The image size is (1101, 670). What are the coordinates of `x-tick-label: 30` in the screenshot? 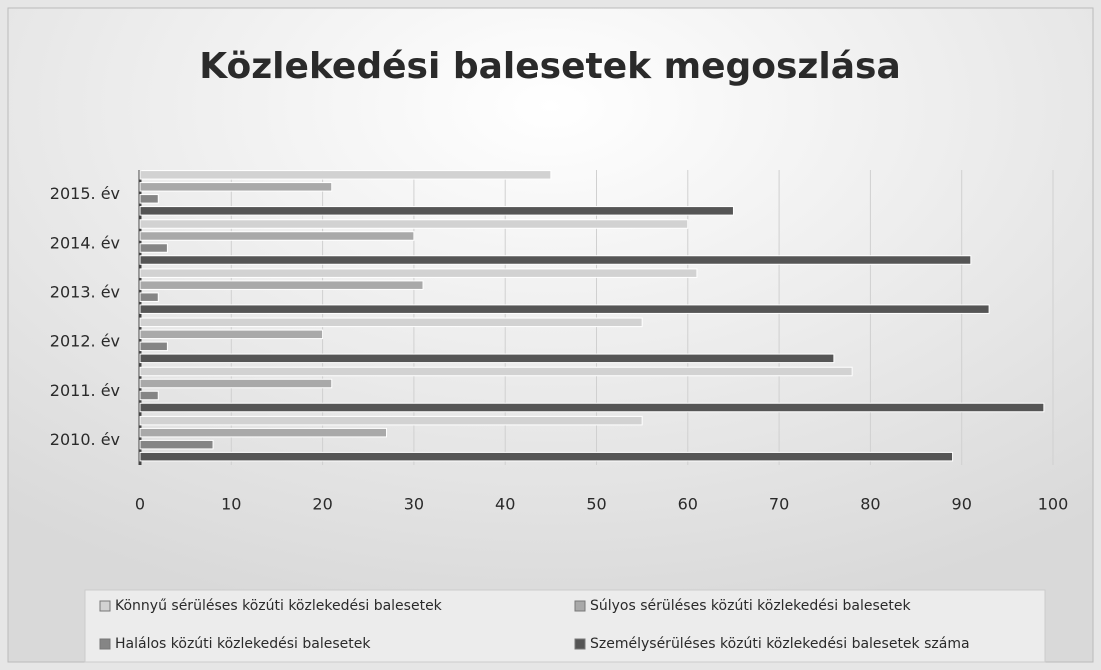 It's located at (414, 504).